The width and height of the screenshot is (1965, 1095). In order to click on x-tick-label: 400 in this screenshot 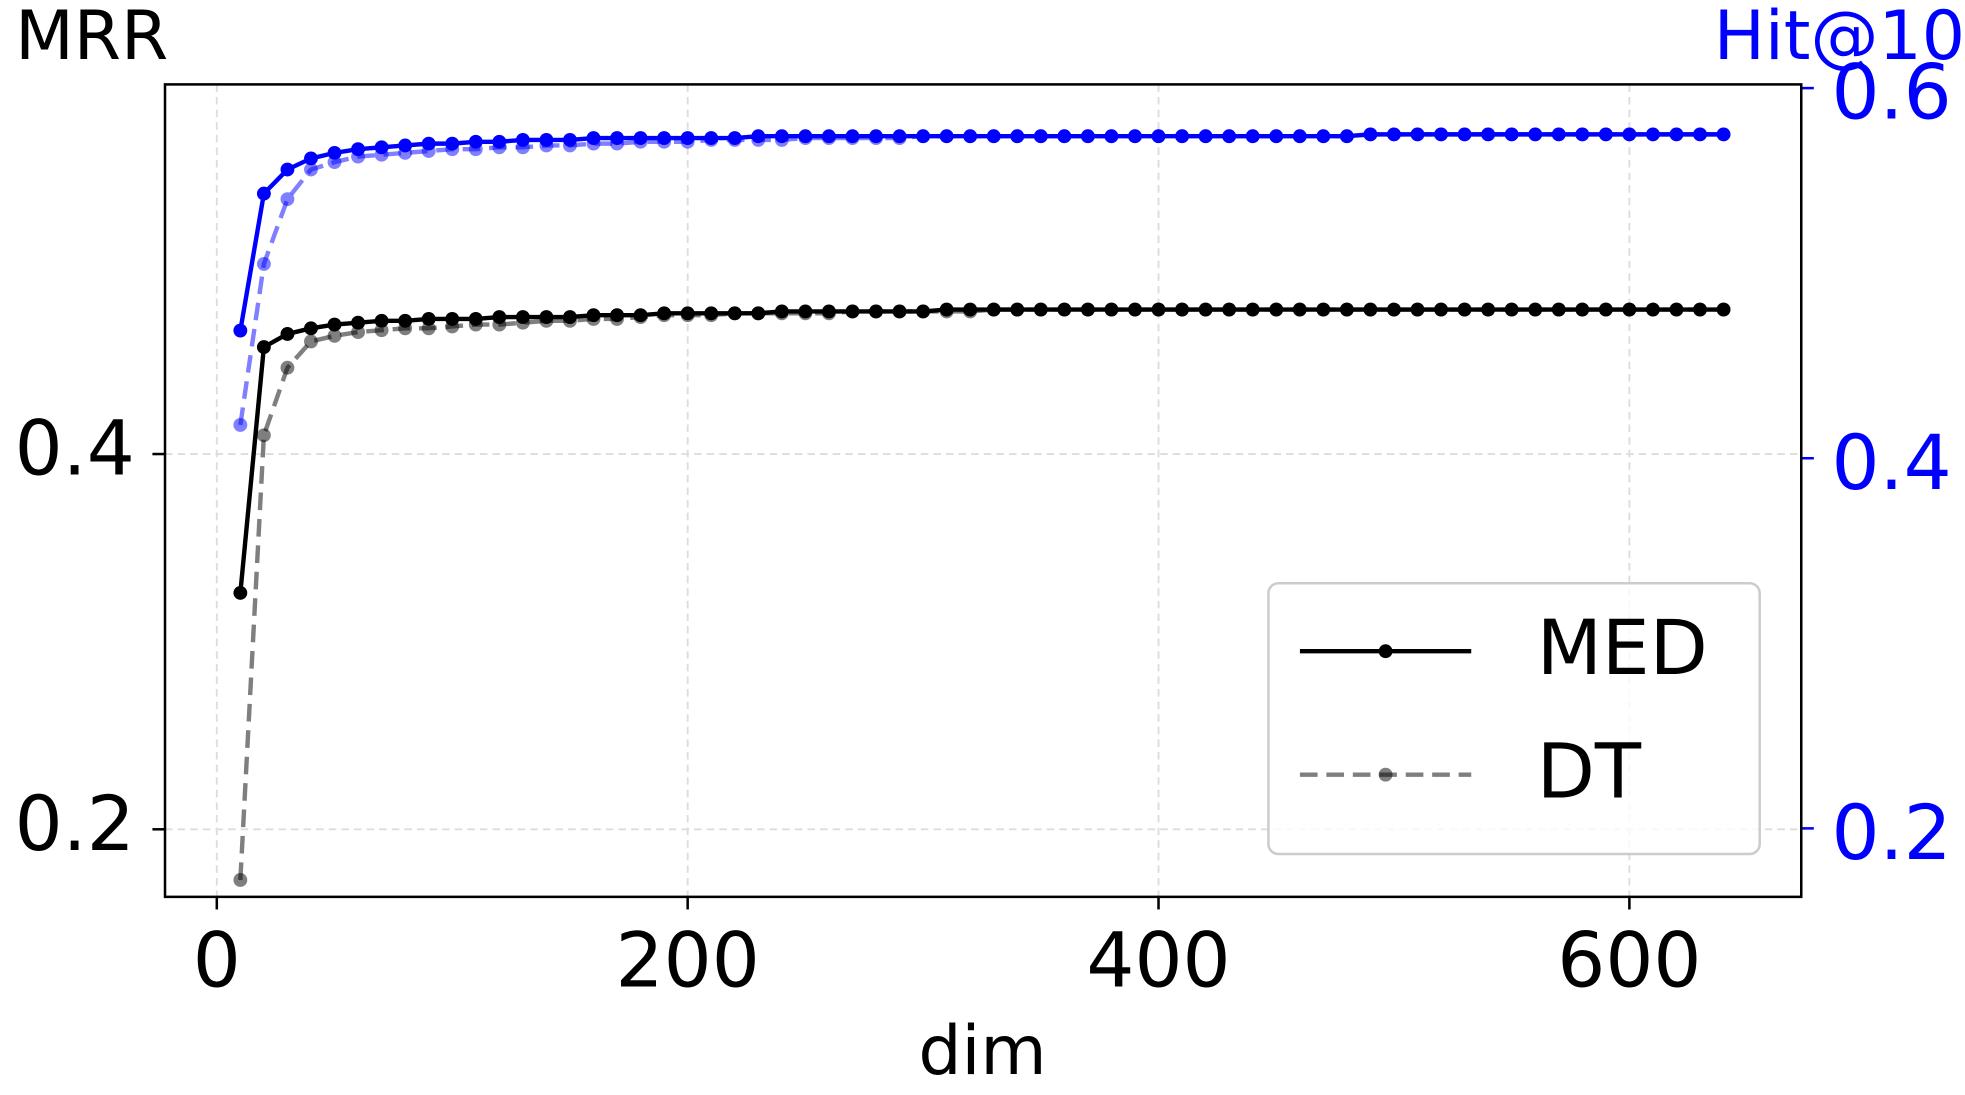, I will do `click(1158, 961)`.